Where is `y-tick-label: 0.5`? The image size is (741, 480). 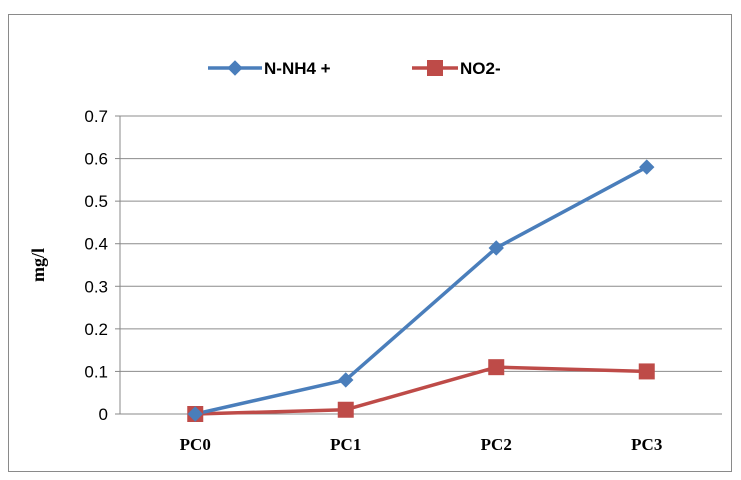
y-tick-label: 0.5 is located at coordinates (96, 201).